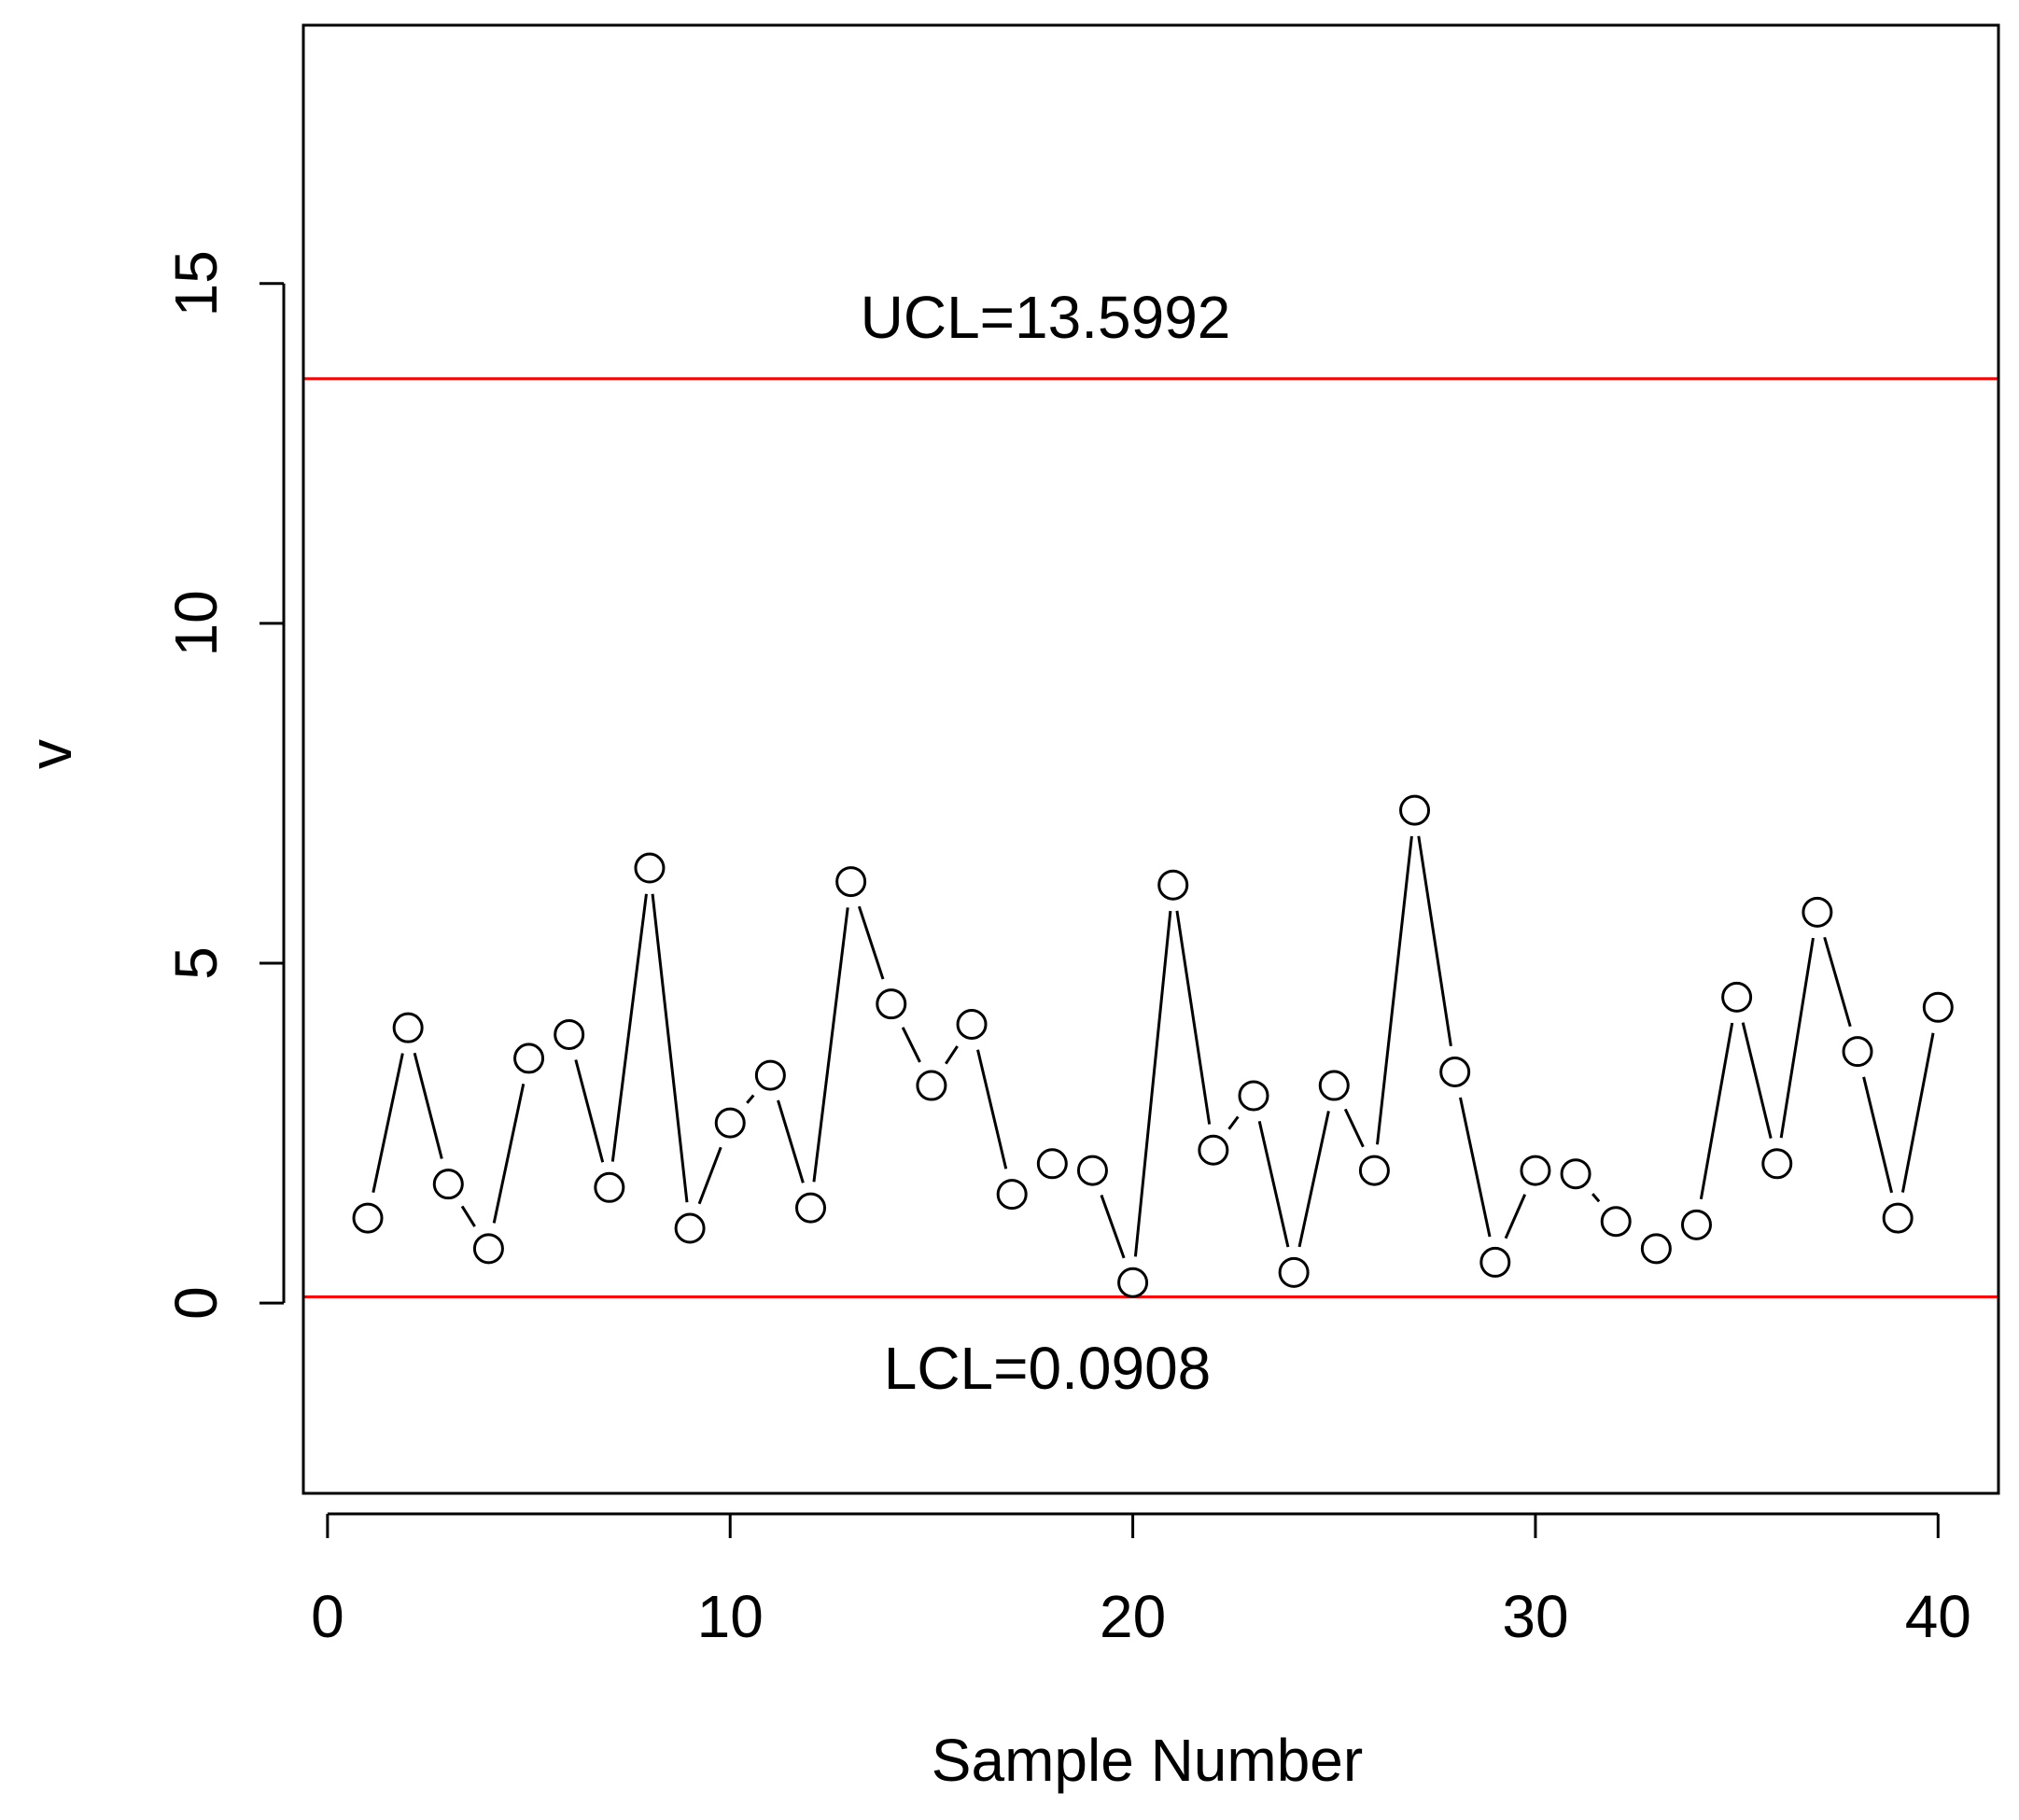  I want to click on ucl-label: UCL=13.5992, so click(1046, 317).